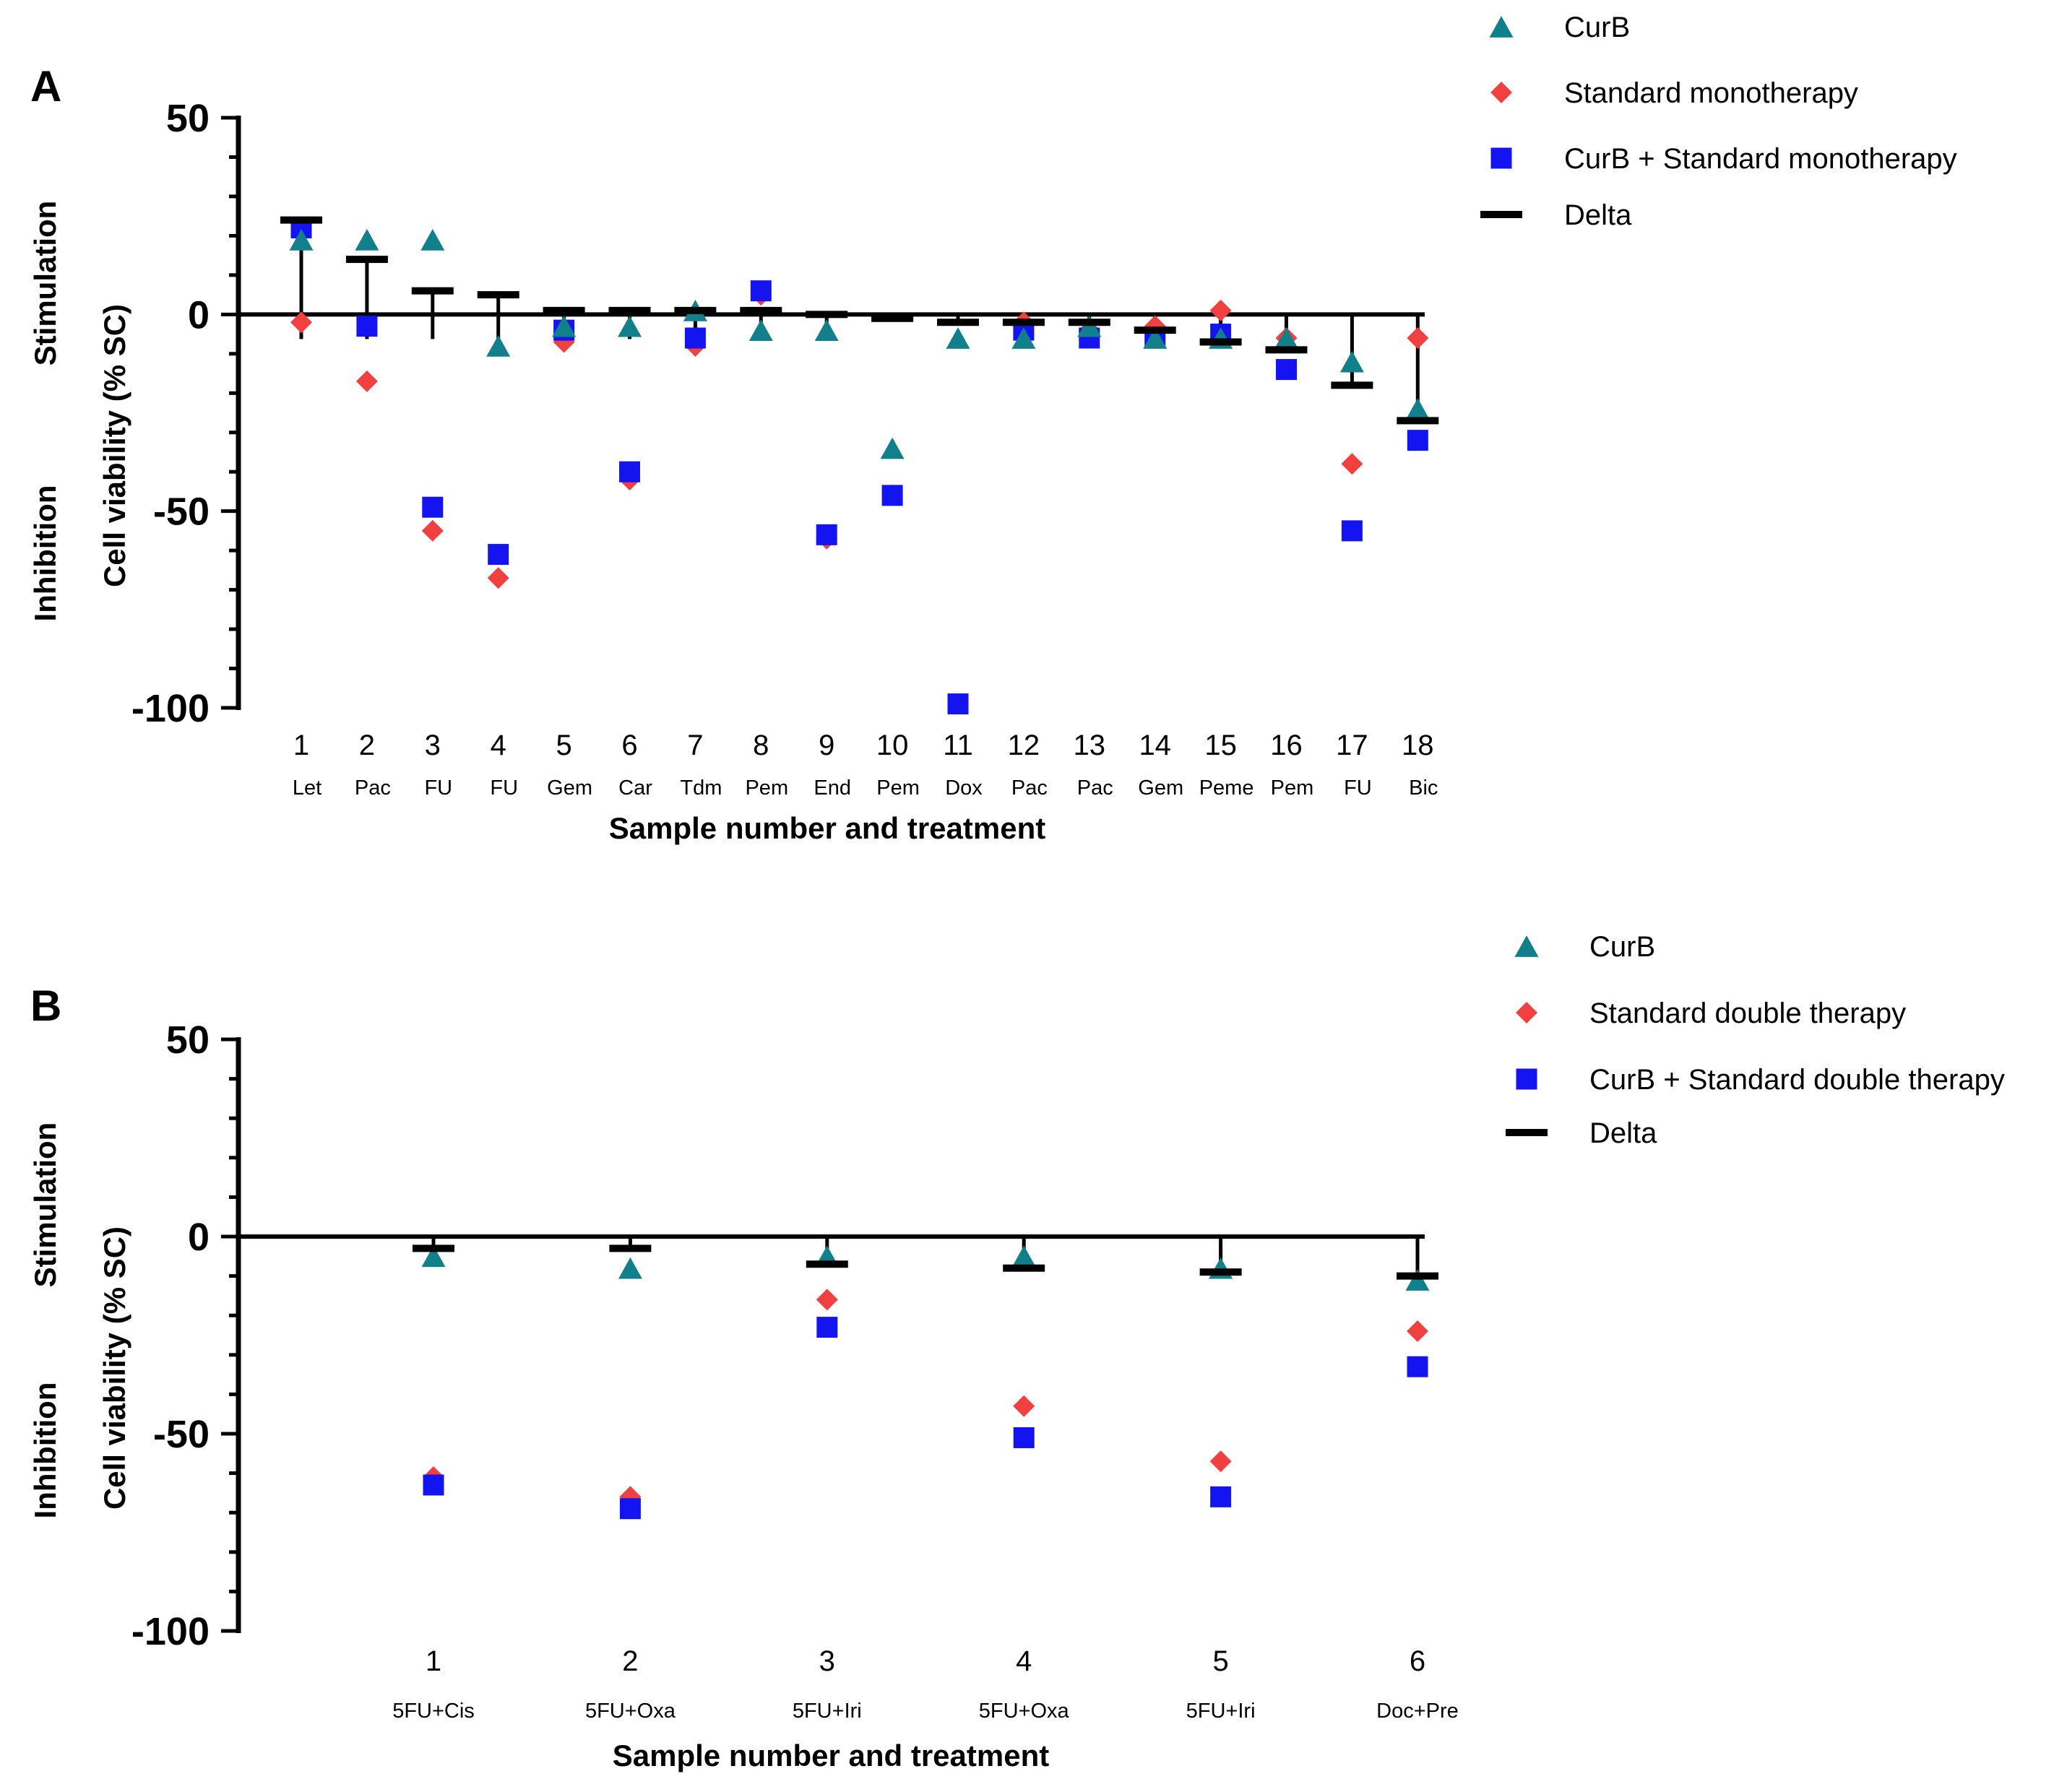 The width and height of the screenshot is (2054, 1792). I want to click on panel-a-legend-delta-symbol, so click(1501, 214).